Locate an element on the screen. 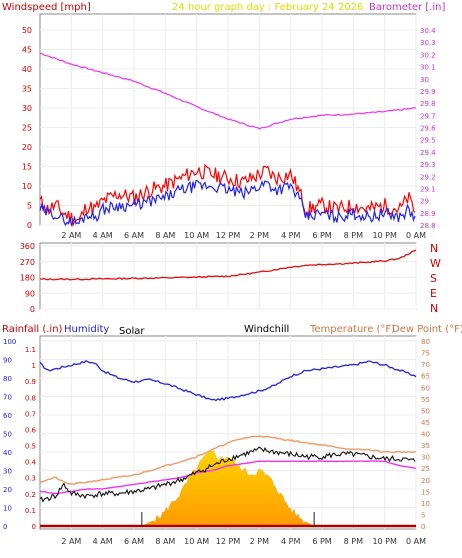 Image resolution: width=462 pixels, height=558 pixels. rain-tick-label: 1.1 is located at coordinates (30, 350).